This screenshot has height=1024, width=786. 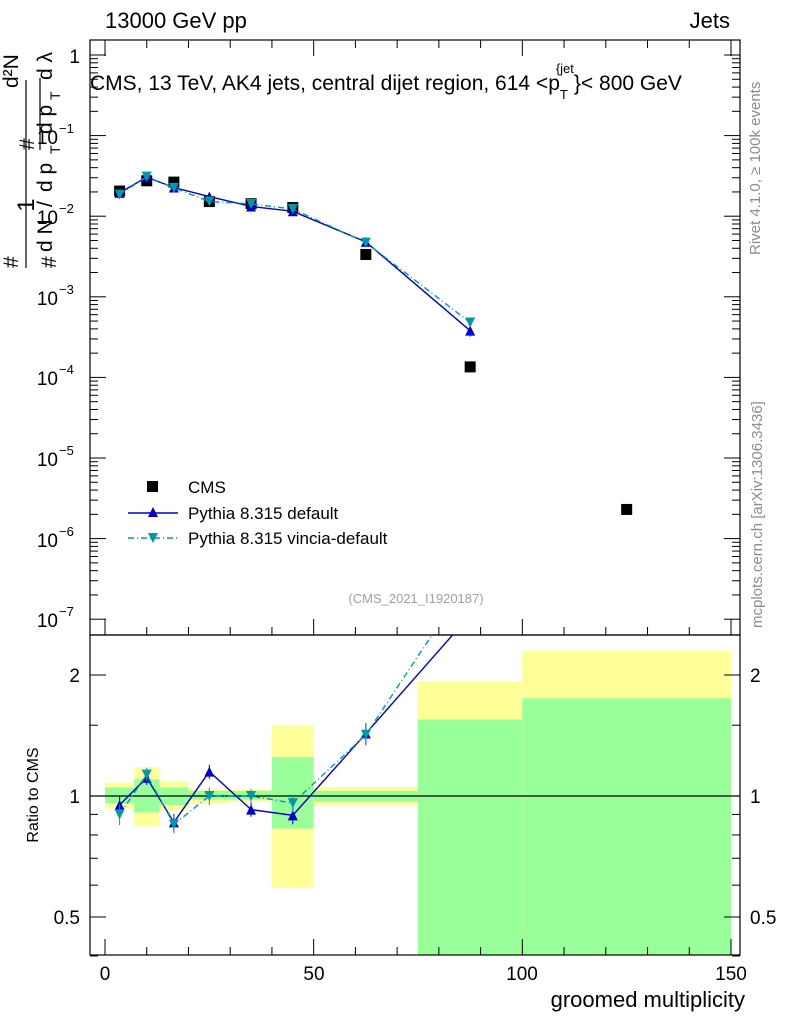 I want to click on rtick-1-right: 1, so click(x=755, y=797).